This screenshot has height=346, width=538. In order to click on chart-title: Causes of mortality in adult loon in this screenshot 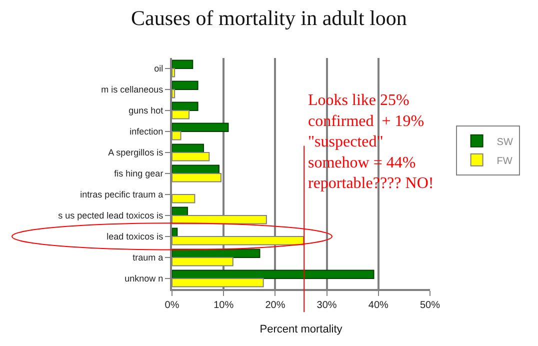, I will do `click(269, 18)`.